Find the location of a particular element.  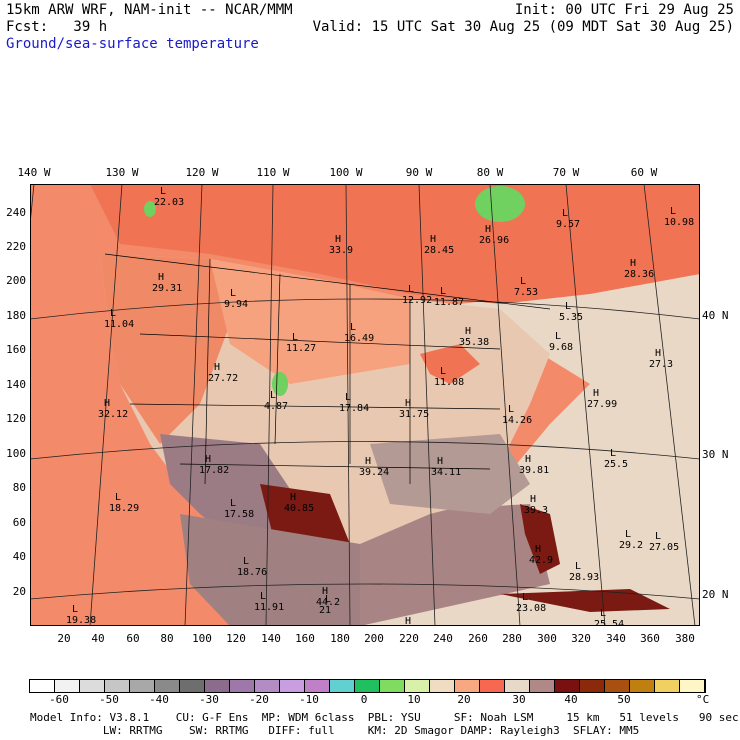

lat-label: 20 N is located at coordinates (715, 594).